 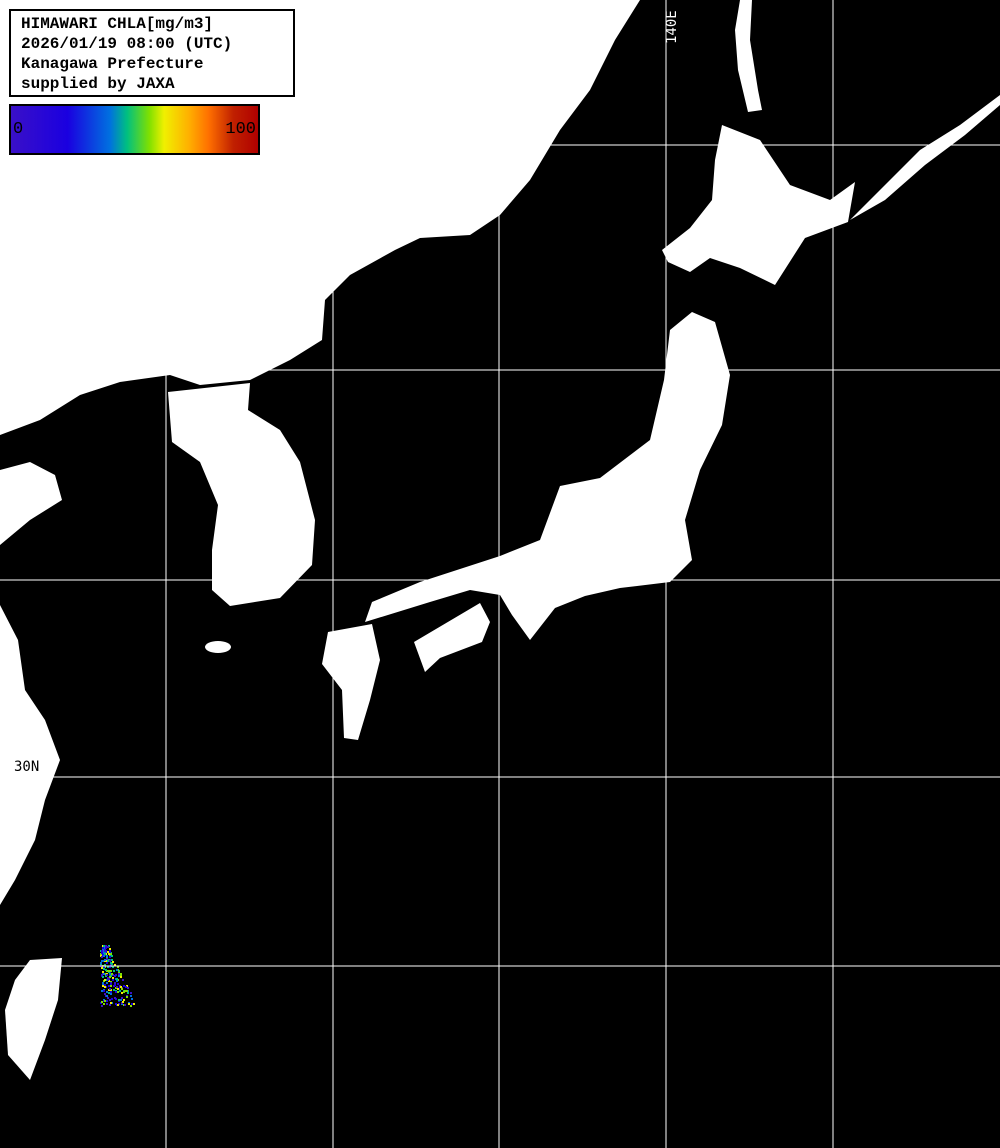 I want to click on land-taiwan, so click(x=33, y=1019).